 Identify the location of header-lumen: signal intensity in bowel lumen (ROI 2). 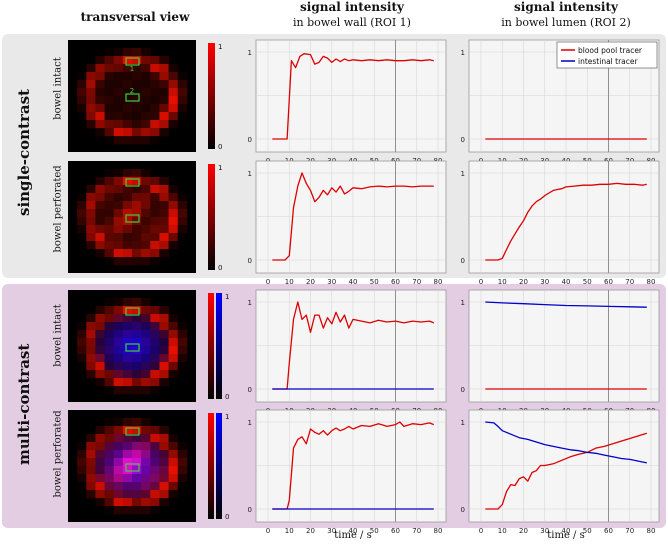
(566, 15).